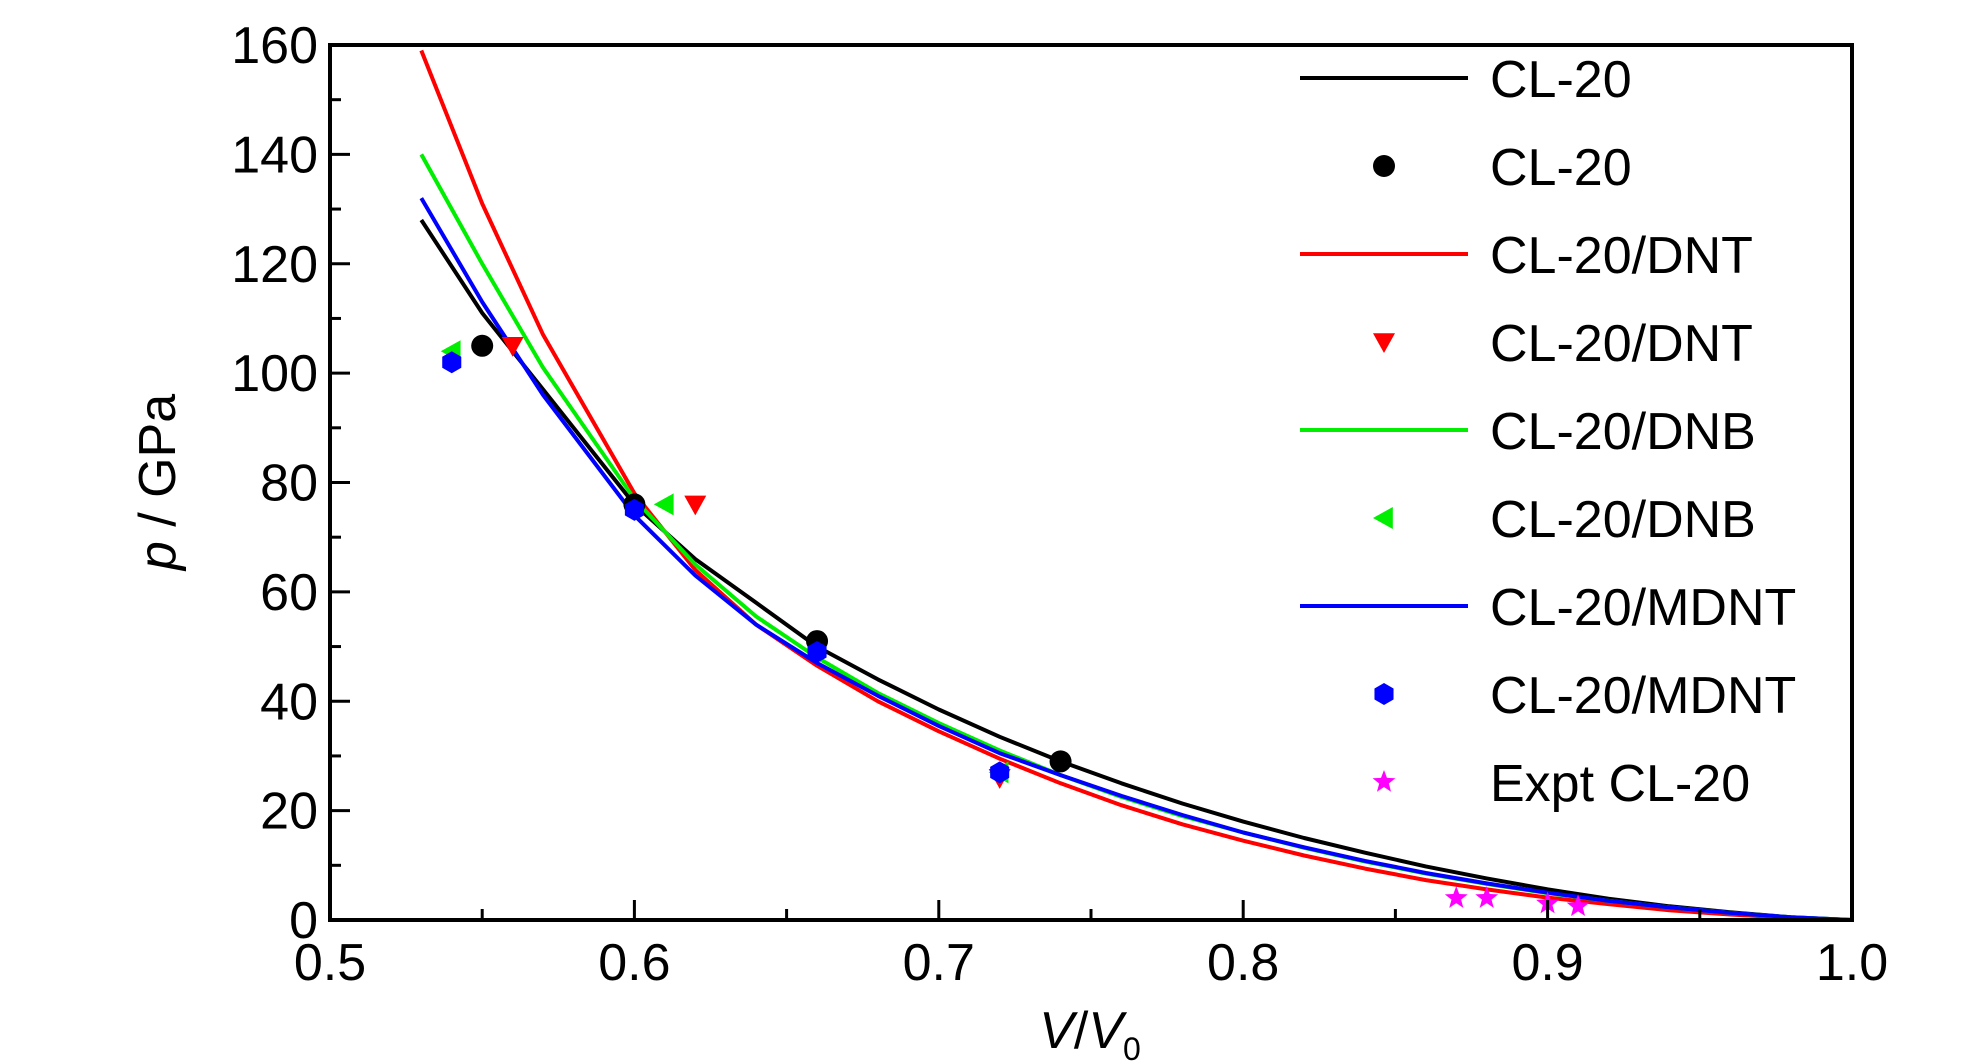 This screenshot has width=1984, height=1063. I want to click on x-tick-label-2: 0.7, so click(939, 963).